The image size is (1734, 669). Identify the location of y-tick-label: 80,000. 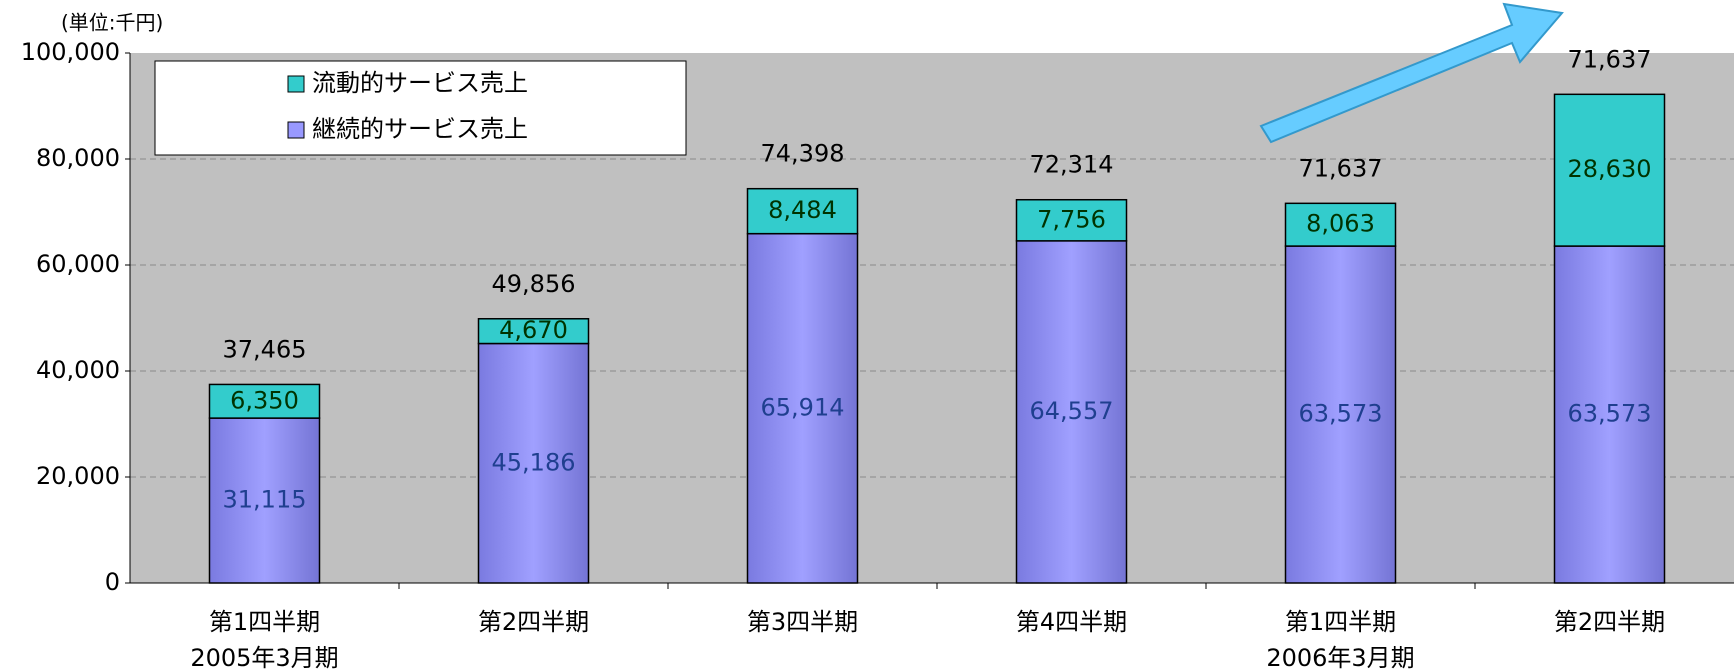
(78, 158).